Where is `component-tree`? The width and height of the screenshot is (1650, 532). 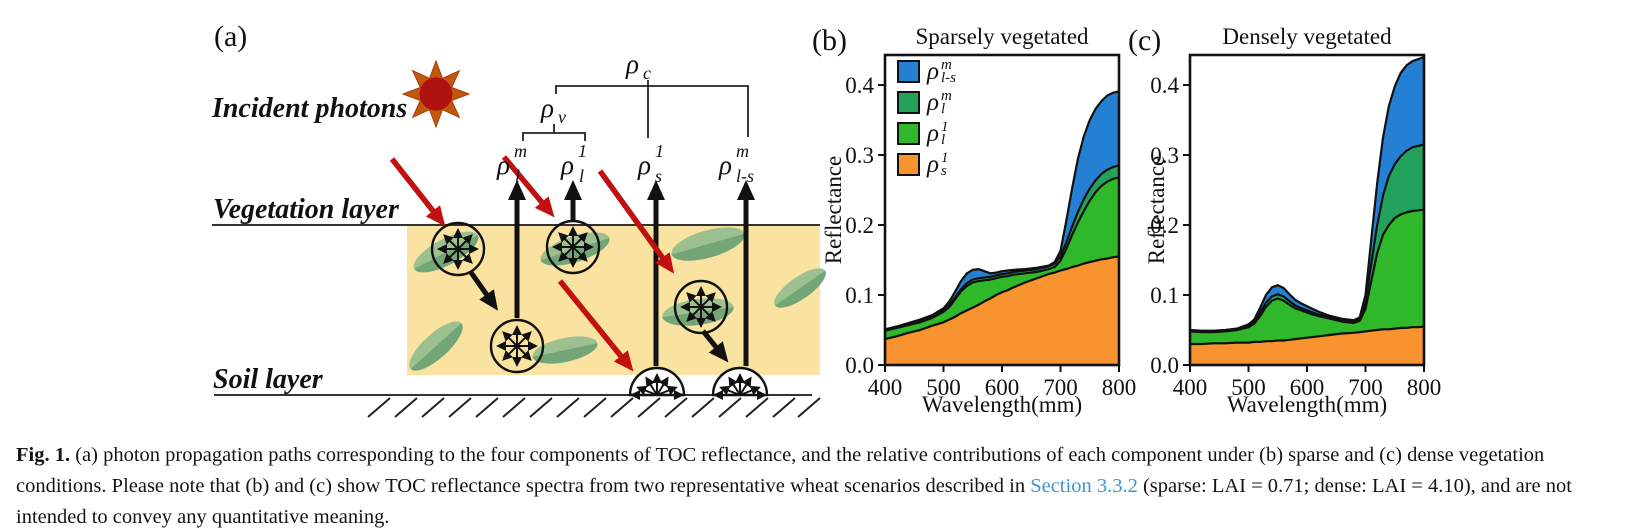
component-tree is located at coordinates (635, 110).